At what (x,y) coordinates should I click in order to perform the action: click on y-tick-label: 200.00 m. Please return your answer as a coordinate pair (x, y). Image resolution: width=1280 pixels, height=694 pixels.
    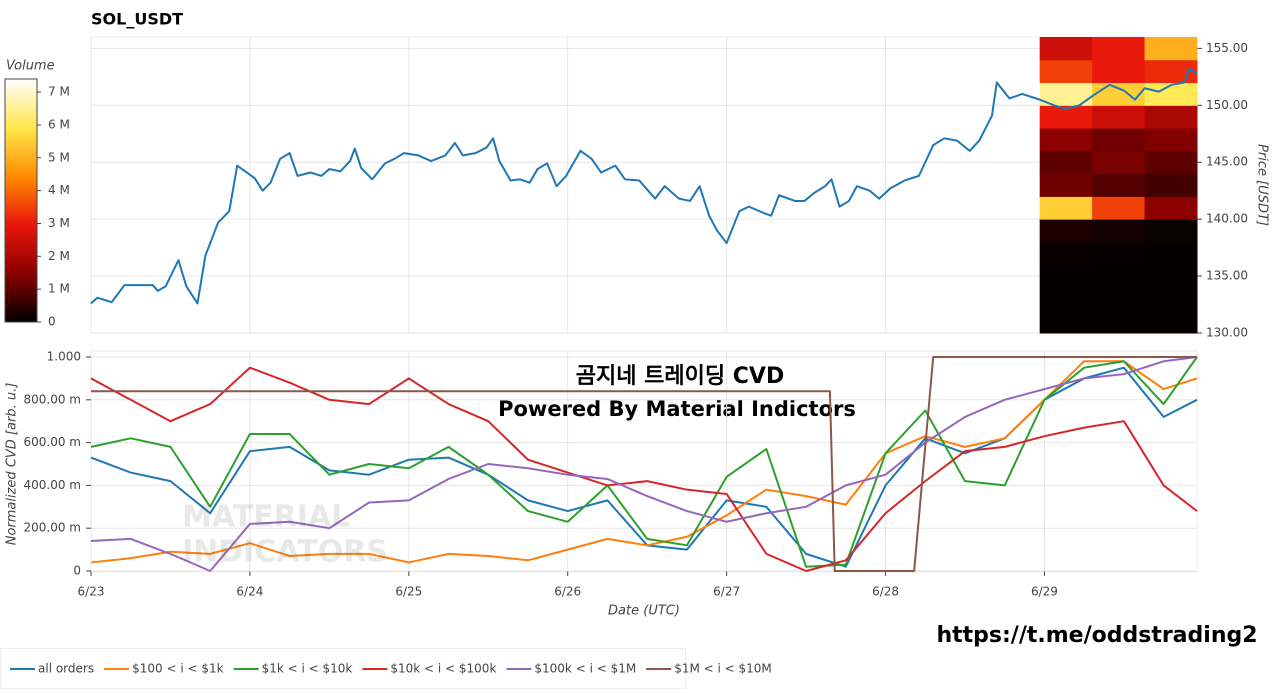
    Looking at the image, I should click on (53, 528).